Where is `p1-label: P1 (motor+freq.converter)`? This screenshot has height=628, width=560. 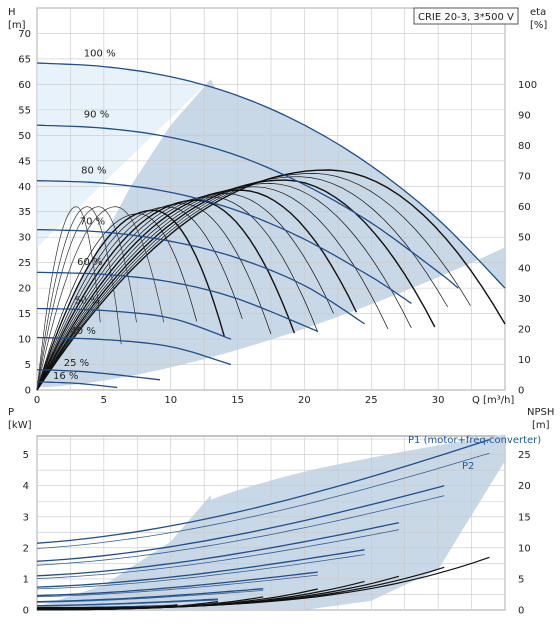 p1-label: P1 (motor+freq.converter) is located at coordinates (474, 440).